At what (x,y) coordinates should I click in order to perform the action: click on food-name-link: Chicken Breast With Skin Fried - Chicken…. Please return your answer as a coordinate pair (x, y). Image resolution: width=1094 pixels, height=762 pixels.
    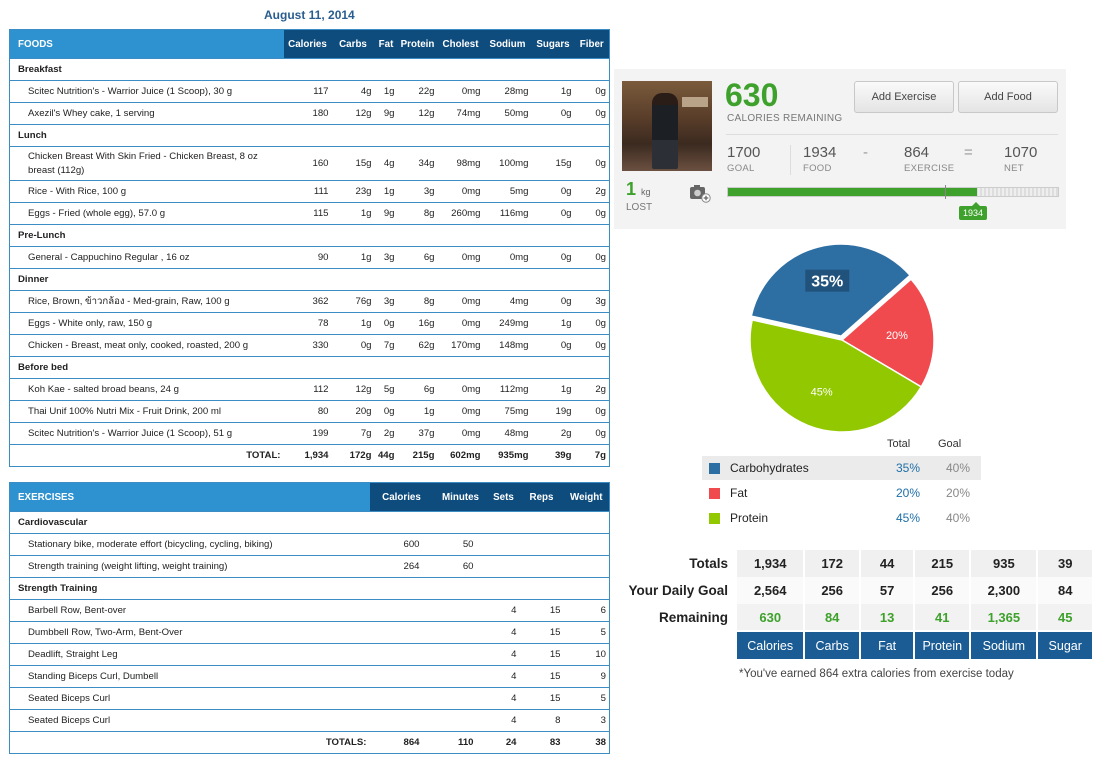
    Looking at the image, I should click on (146, 163).